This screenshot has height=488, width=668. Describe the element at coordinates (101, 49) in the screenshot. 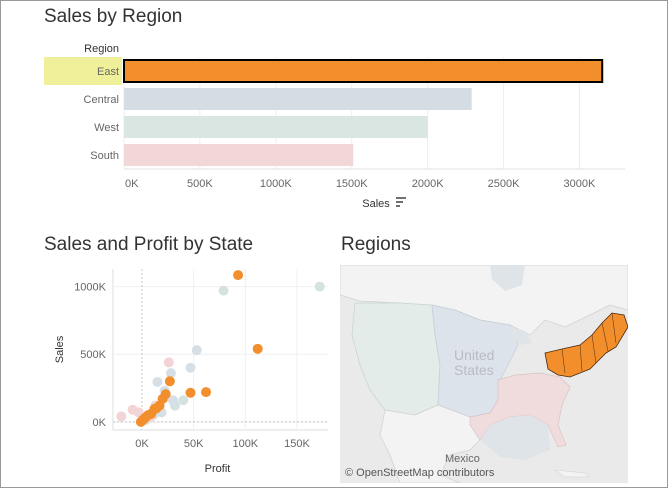

I see `region-header: Region` at that location.